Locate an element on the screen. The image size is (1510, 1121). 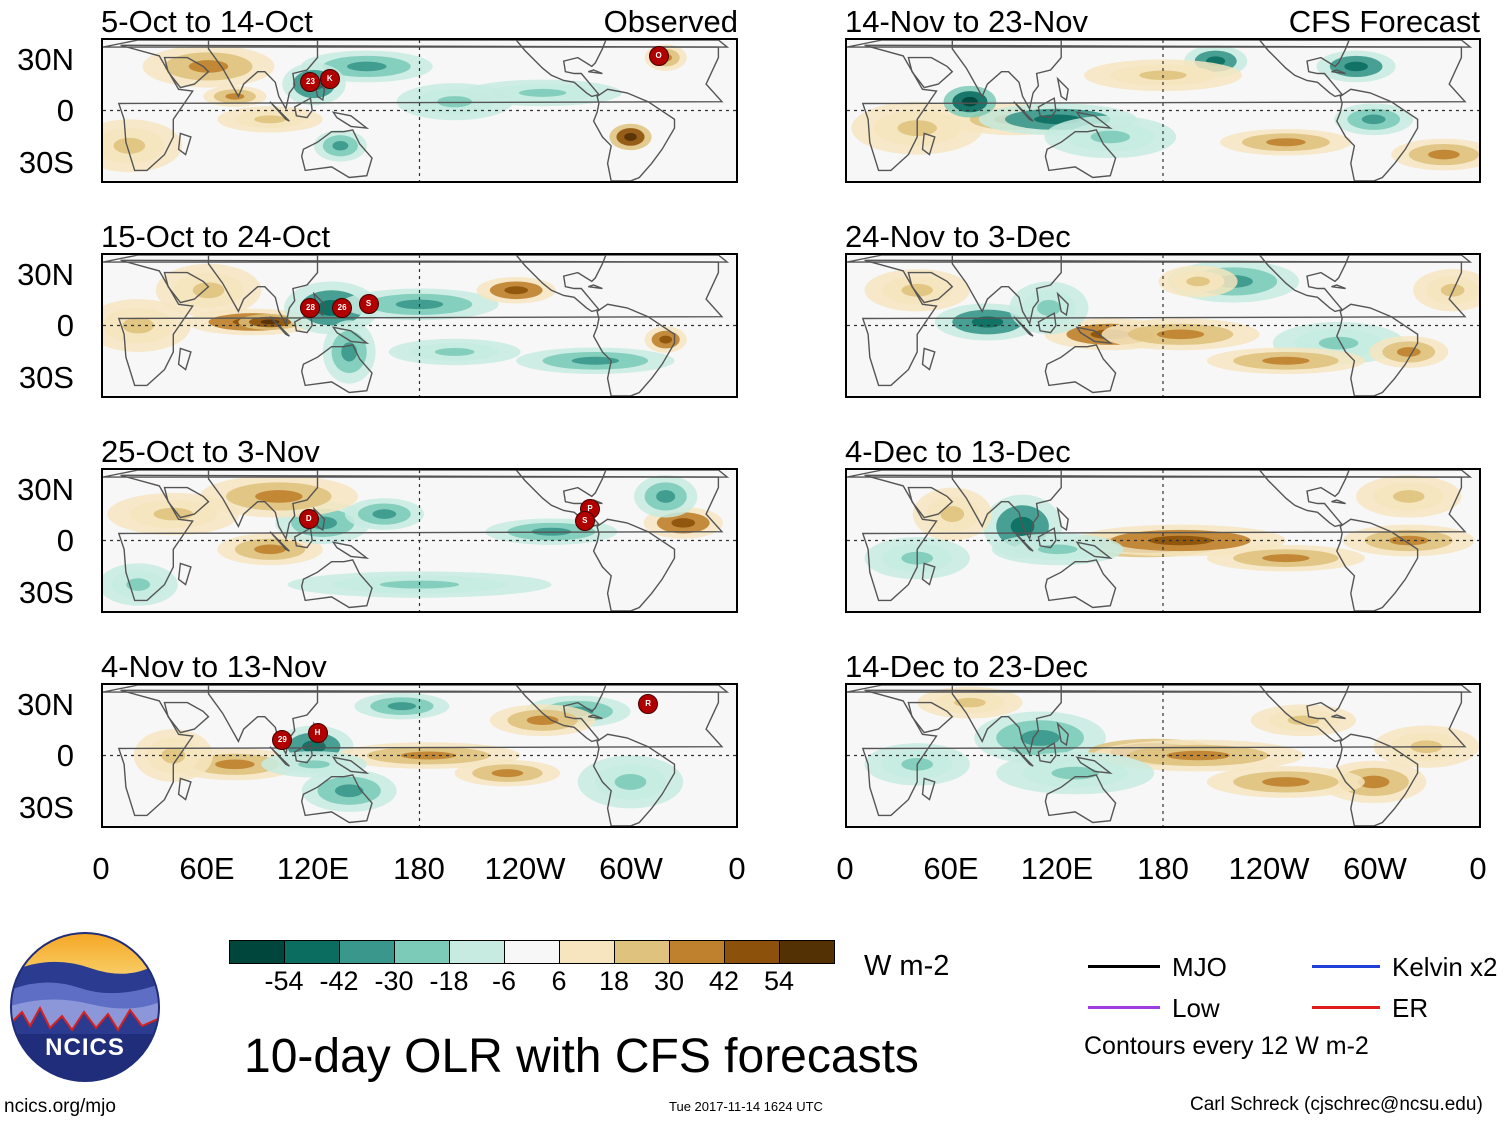
colorbar-tick: -30 is located at coordinates (394, 981).